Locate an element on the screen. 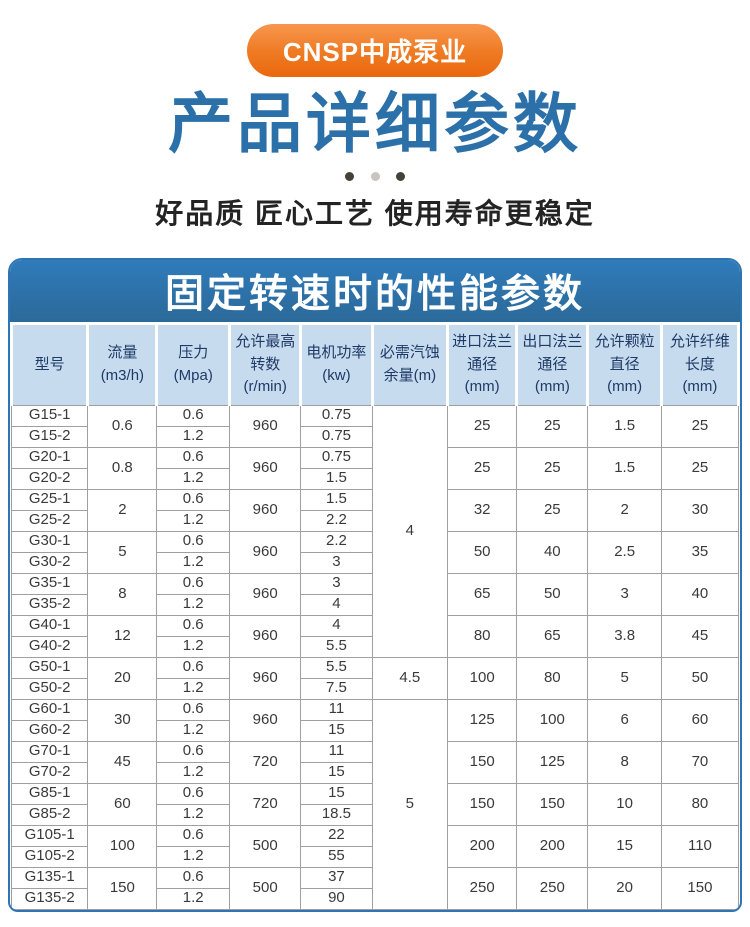 Image resolution: width=750 pixels, height=927 pixels. cell-inlet-flange: 32 is located at coordinates (482, 510).